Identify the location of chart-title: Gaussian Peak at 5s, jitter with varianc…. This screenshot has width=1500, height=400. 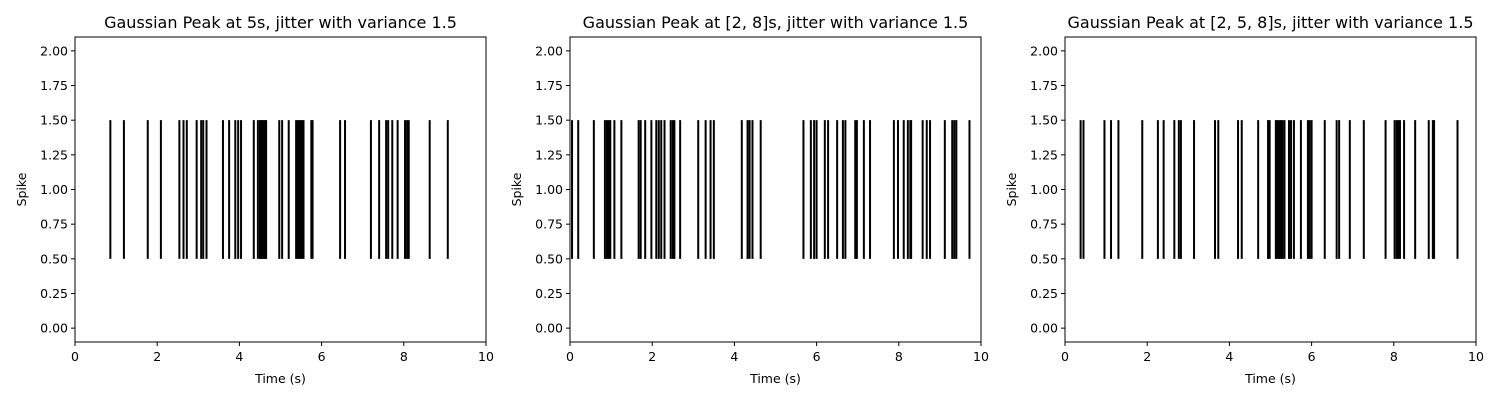
(280, 22).